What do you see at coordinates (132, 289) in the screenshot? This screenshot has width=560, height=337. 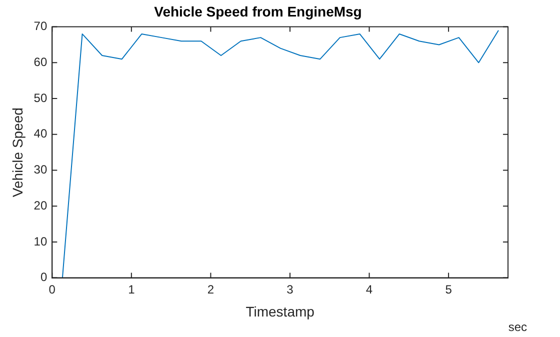 I see `x-tick-label: 1` at bounding box center [132, 289].